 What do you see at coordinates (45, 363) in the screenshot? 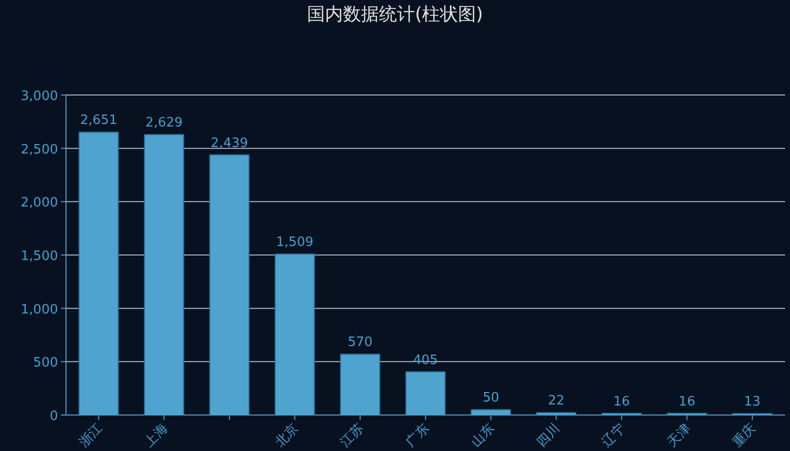
I see `y-tick-label: 500` at bounding box center [45, 363].